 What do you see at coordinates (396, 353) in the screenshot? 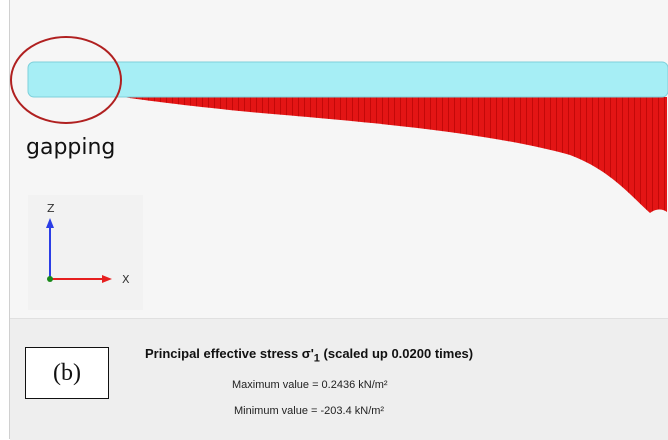
I see `legend-title-suffix: (scaled up 0.0200 times)` at bounding box center [396, 353].